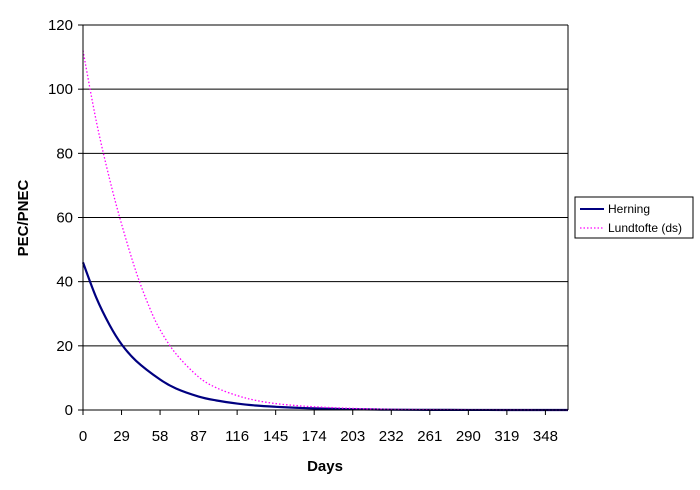 Image resolution: width=700 pixels, height=490 pixels. Describe the element at coordinates (198, 436) in the screenshot. I see `x-tick-label: 87` at that location.